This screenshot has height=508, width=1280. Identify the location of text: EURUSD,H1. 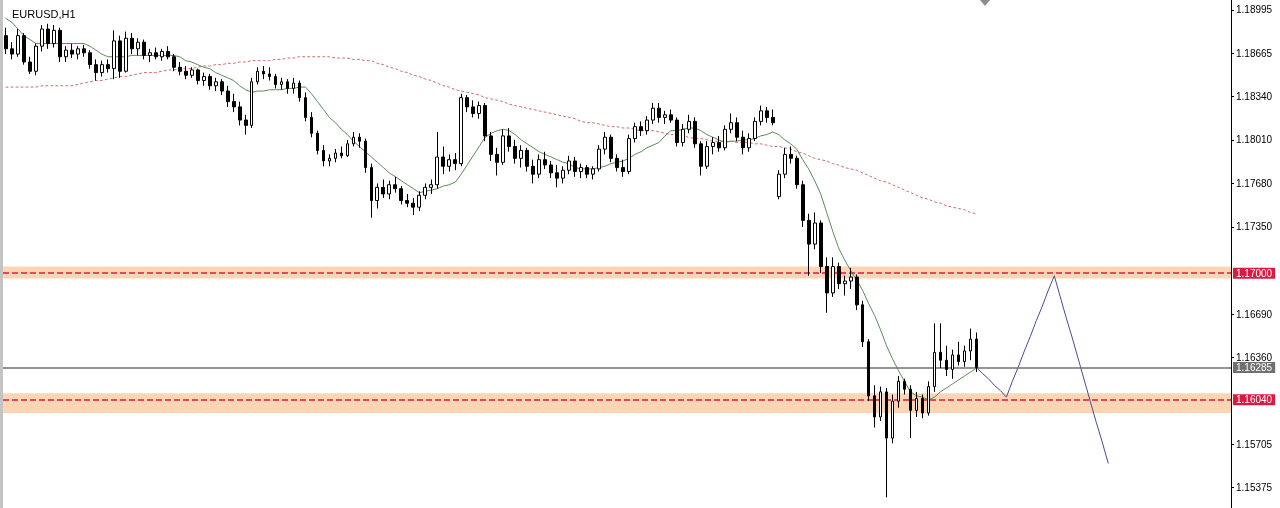
(44, 13).